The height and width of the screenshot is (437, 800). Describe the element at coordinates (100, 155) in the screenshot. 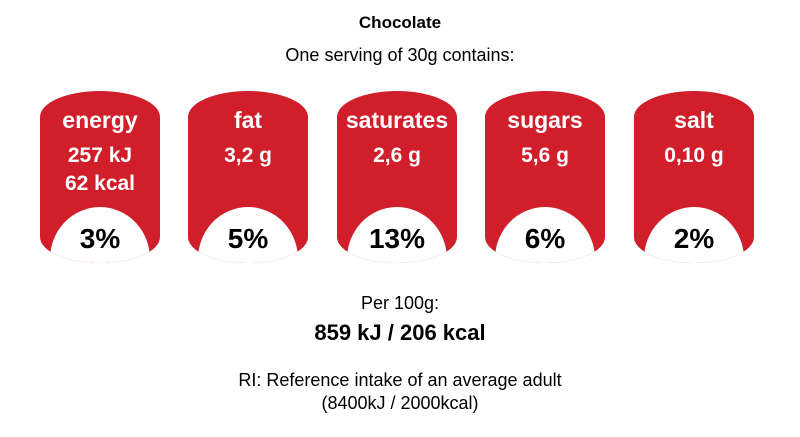

I see `nutrient-amount-kj: 257 kJ` at that location.